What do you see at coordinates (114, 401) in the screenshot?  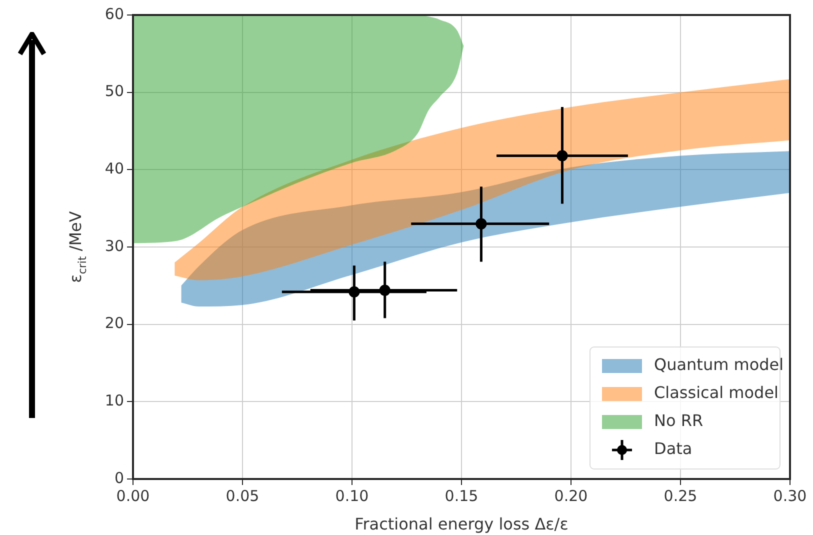 I see `y-tick-label: 10` at bounding box center [114, 401].